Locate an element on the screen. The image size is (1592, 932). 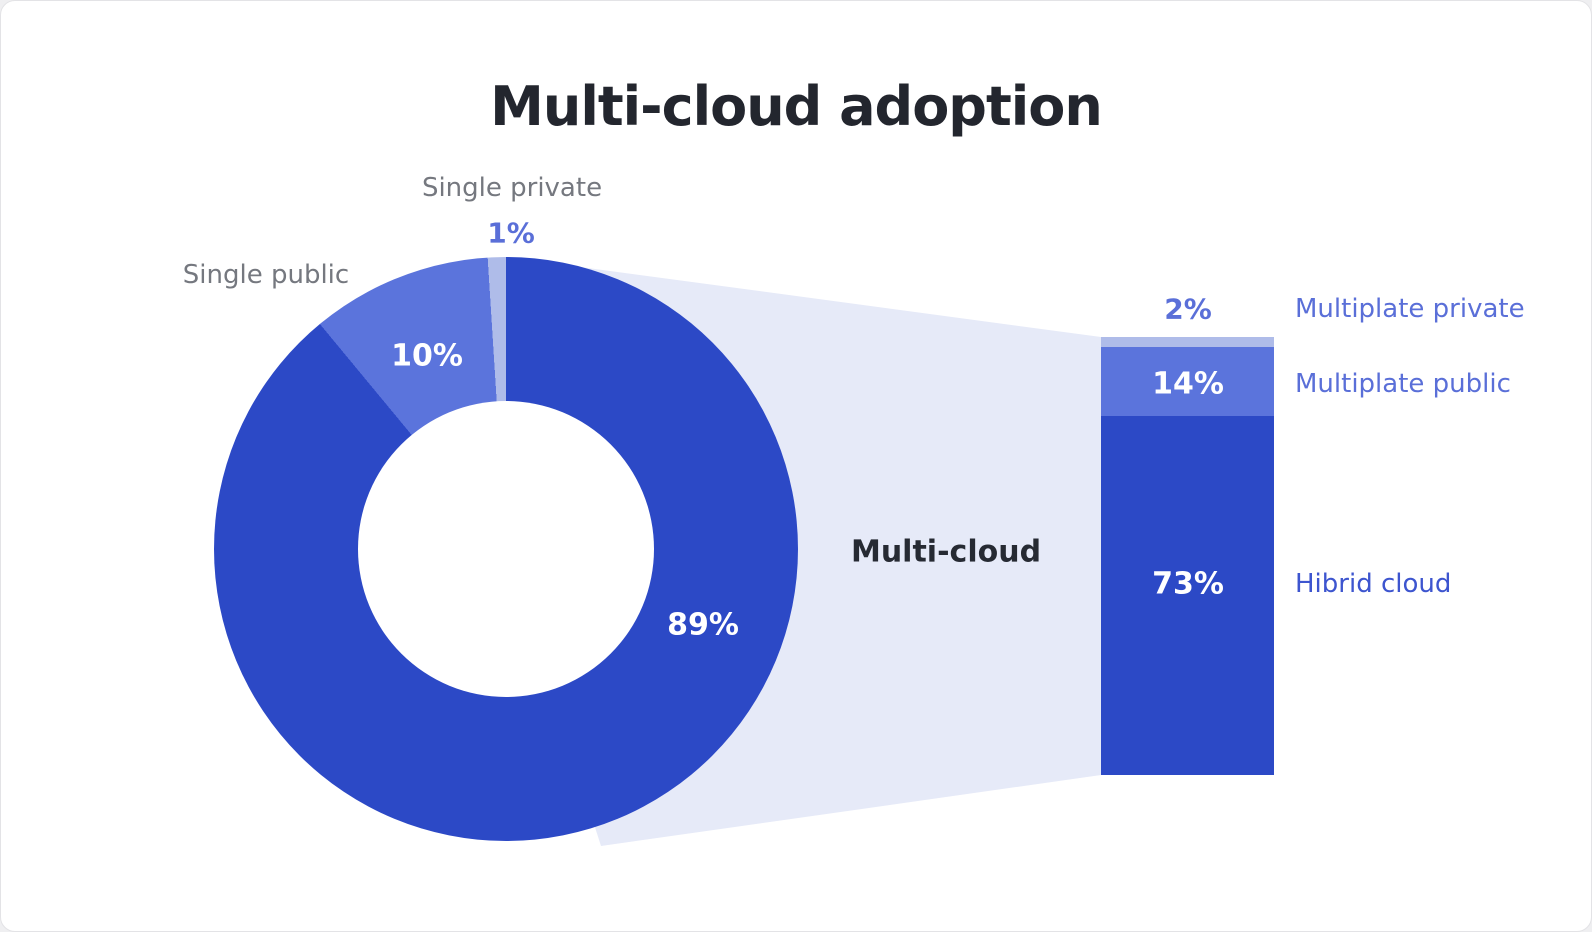
single-public-label: Single public is located at coordinates (266, 275).